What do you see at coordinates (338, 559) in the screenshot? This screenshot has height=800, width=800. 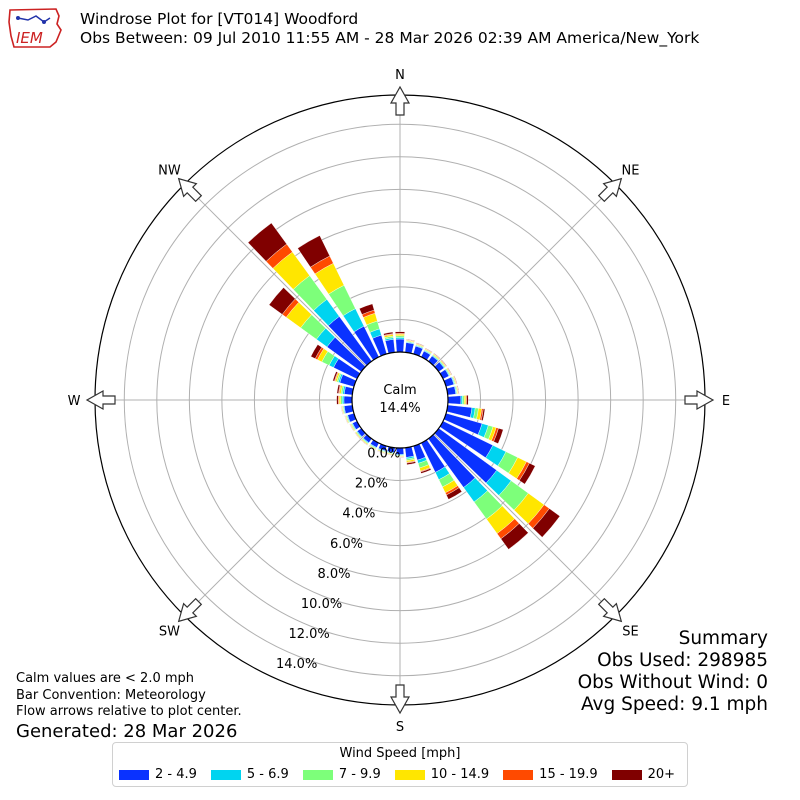 I see `radial-tick-labels: 0.0% 2.0% 4.0% 6.0% 8.0% 10.0% 12.0% 14.0%` at bounding box center [338, 559].